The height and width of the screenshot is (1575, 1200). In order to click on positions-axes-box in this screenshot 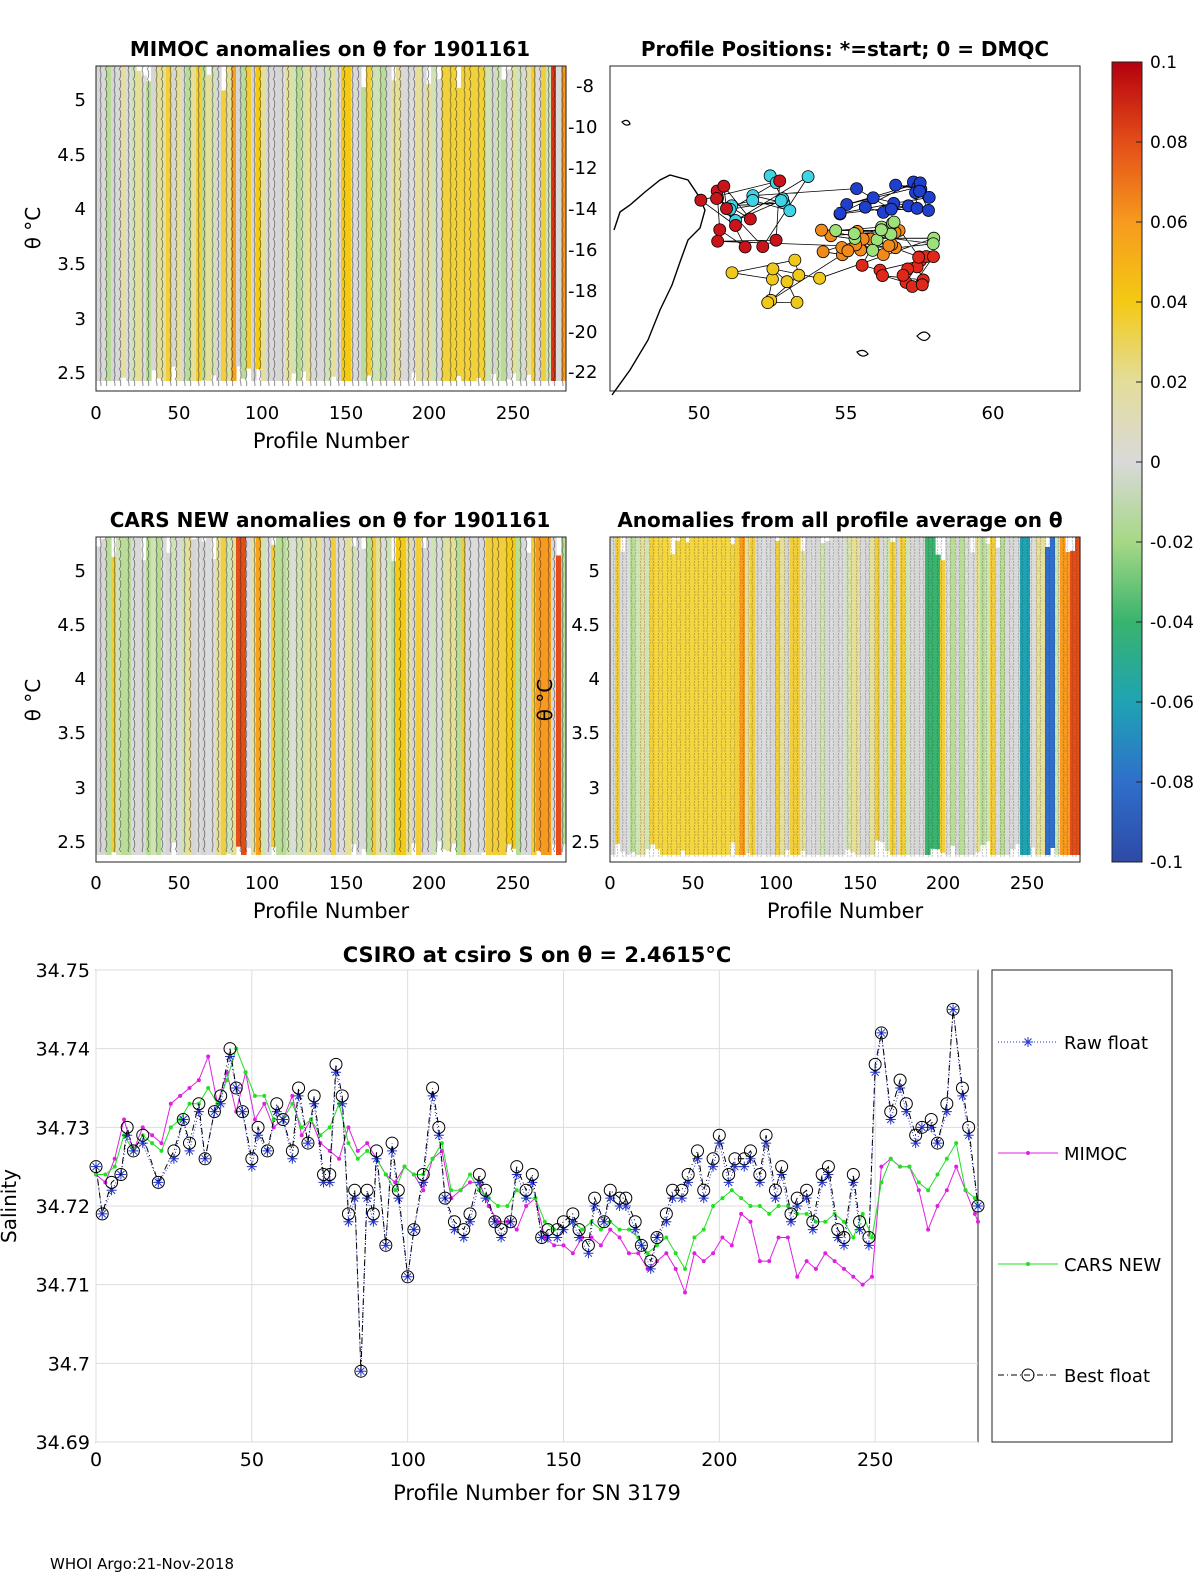, I will do `click(845, 228)`.